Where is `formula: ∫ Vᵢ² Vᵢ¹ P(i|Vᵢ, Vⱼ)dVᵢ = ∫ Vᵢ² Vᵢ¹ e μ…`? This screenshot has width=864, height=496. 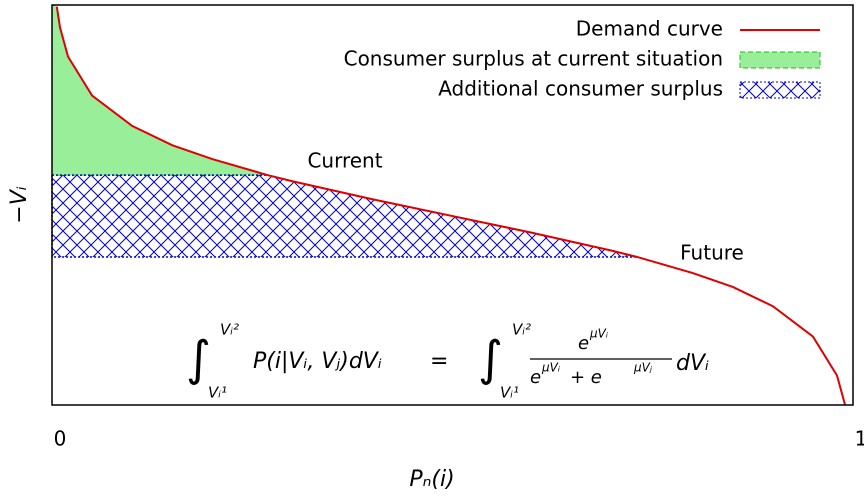
formula: ∫ Vᵢ² Vᵢ¹ P(i|Vᵢ, Vⱼ)dVᵢ = ∫ Vᵢ² Vᵢ¹ e μ… is located at coordinates (447, 361).